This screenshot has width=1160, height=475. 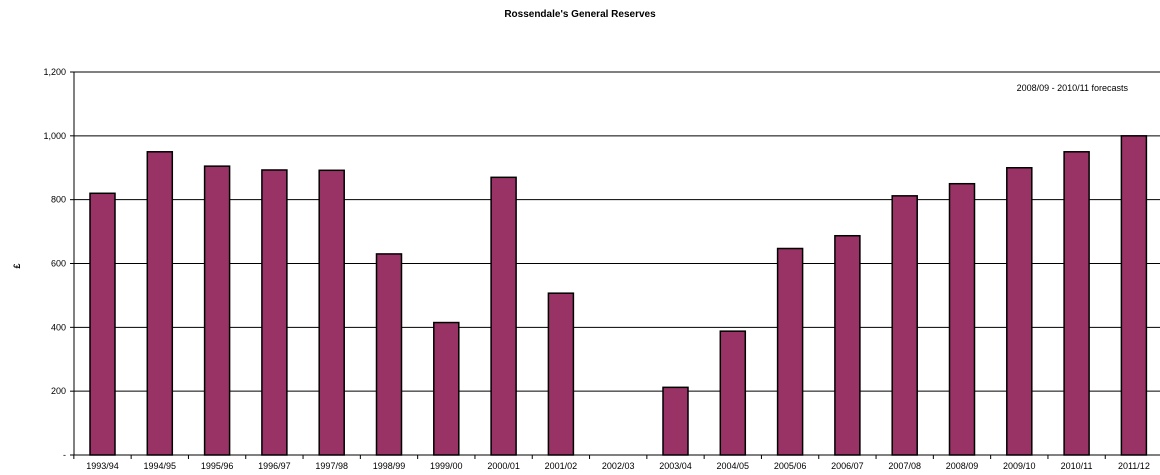 I want to click on y-tick-label: 800, so click(x=58, y=200).